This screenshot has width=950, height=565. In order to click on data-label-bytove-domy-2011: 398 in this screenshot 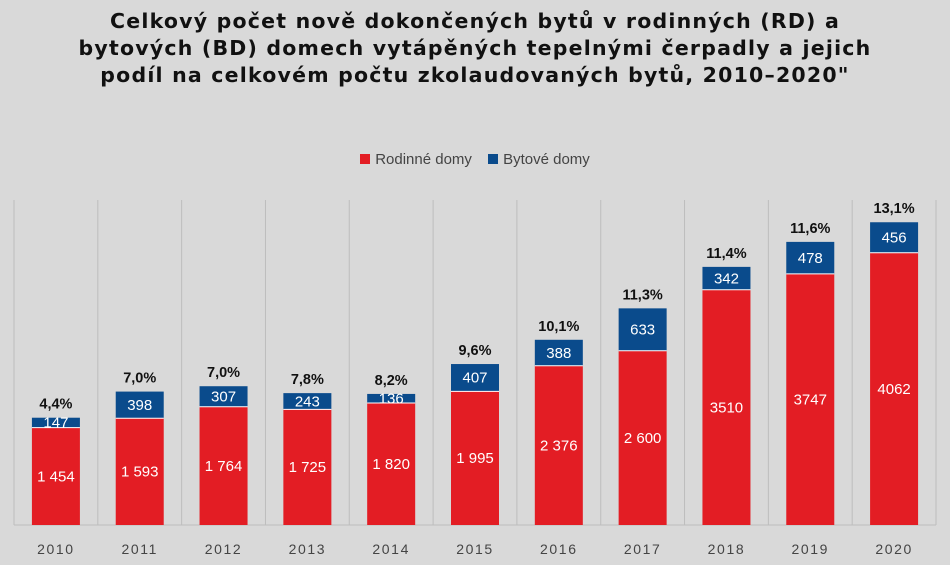, I will do `click(139, 405)`.